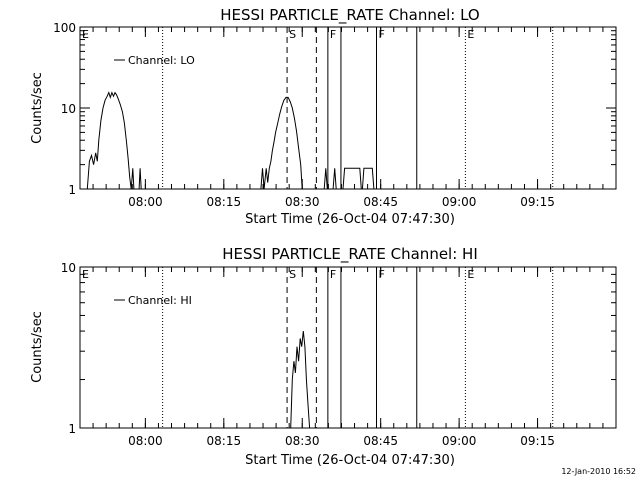 Image resolution: width=640 pixels, height=480 pixels. What do you see at coordinates (302, 441) in the screenshot?
I see `hi-x-tick-label: 08:30` at bounding box center [302, 441].